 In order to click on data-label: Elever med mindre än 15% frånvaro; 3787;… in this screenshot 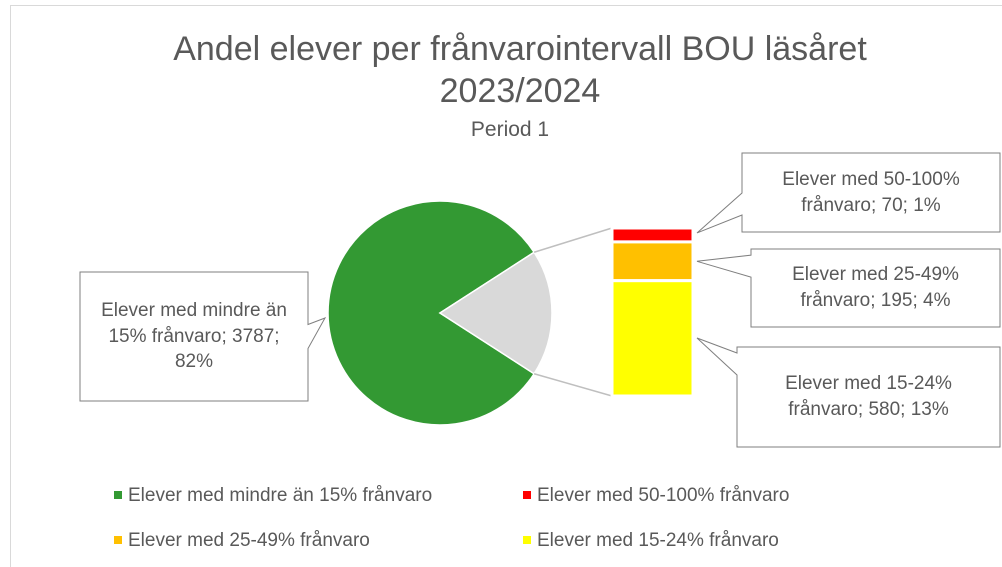, I will do `click(194, 336)`.